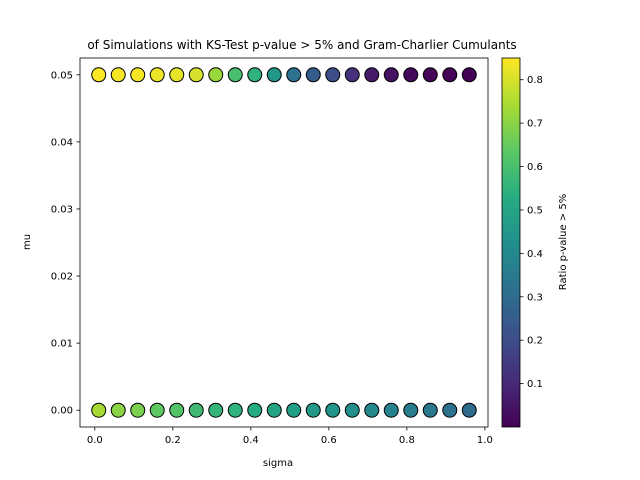 This screenshot has width=640, height=480. Describe the element at coordinates (531, 232) in the screenshot. I see `colorbar-ticks: 0.1 0.2 0.3 0.4 0.5 0.6 0.7 0.8` at that location.